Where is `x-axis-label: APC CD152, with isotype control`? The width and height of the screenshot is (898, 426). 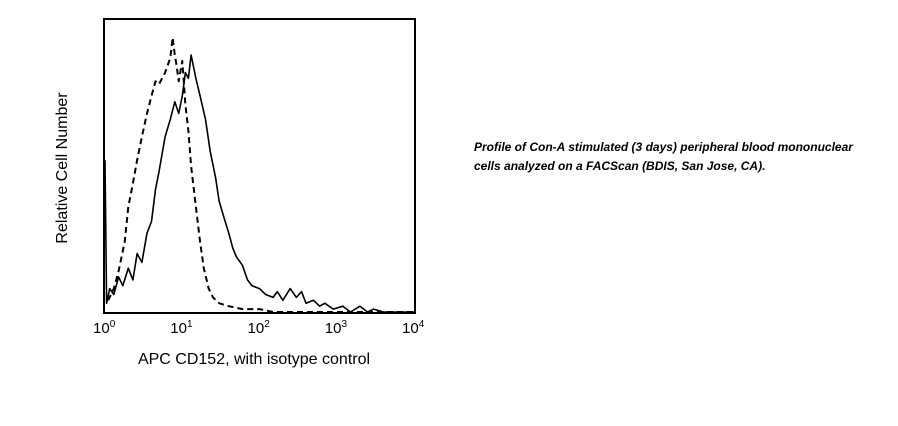
x-axis-label: APC CD152, with isotype control is located at coordinates (254, 359).